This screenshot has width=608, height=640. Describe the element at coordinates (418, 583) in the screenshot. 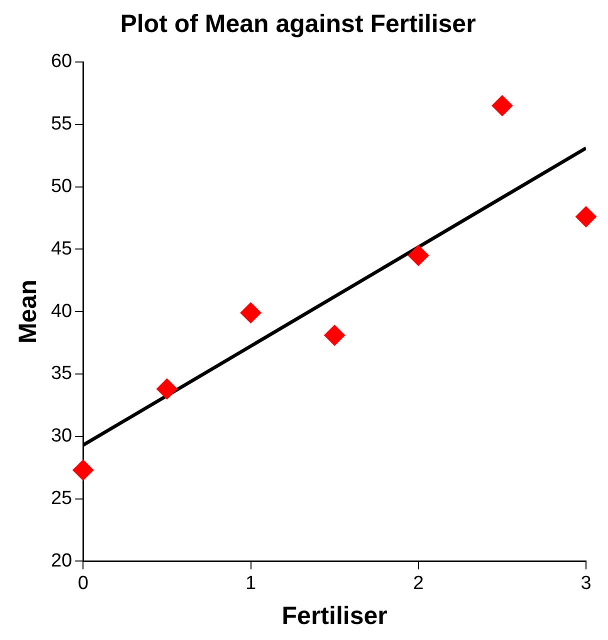

I see `x-tick-label: 2` at that location.